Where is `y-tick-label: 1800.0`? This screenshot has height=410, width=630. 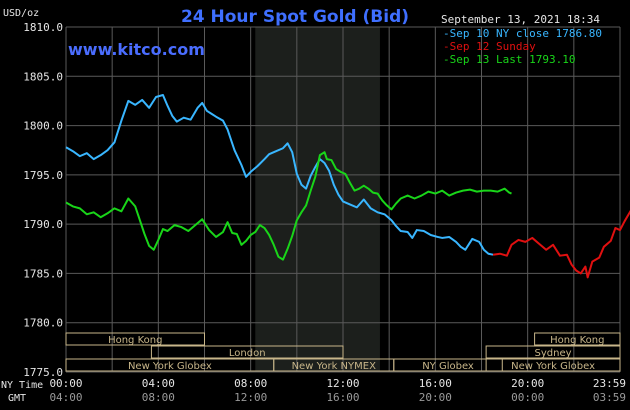 y-tick-label: 1800.0 is located at coordinates (43, 126).